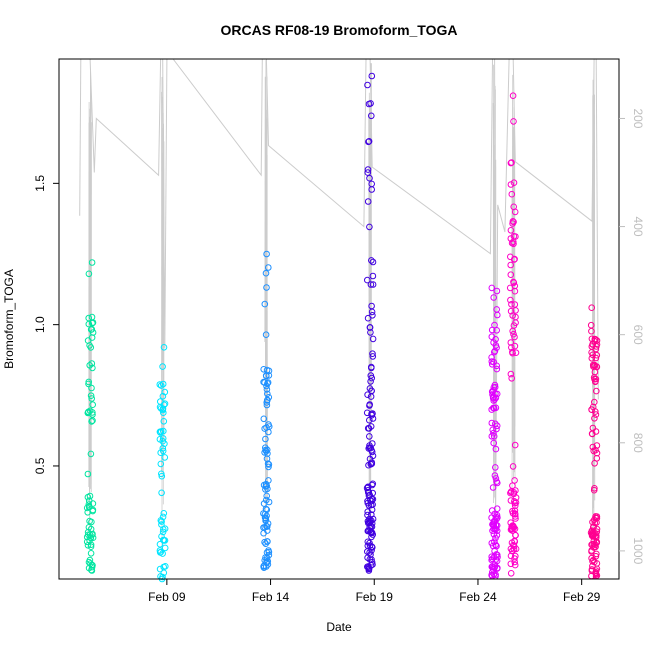 The width and height of the screenshot is (650, 650). I want to click on x-tick-label: Feb 24, so click(478, 597).